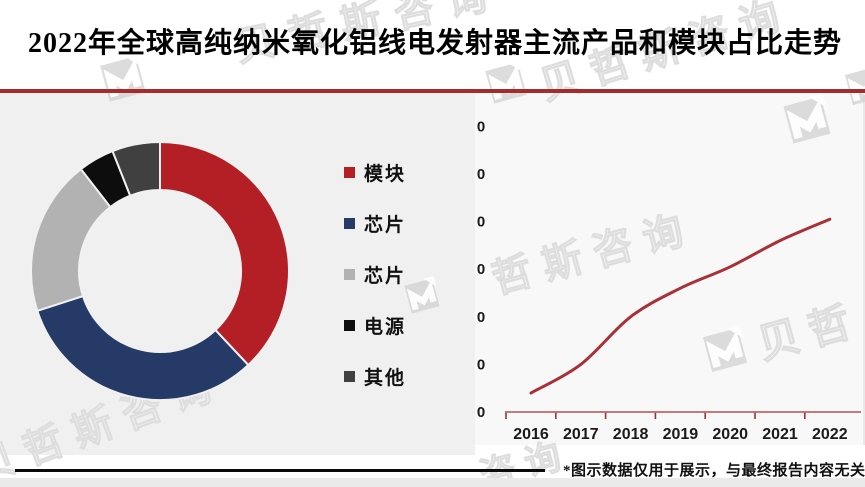  I want to click on legend-item: 电源, so click(375, 325).